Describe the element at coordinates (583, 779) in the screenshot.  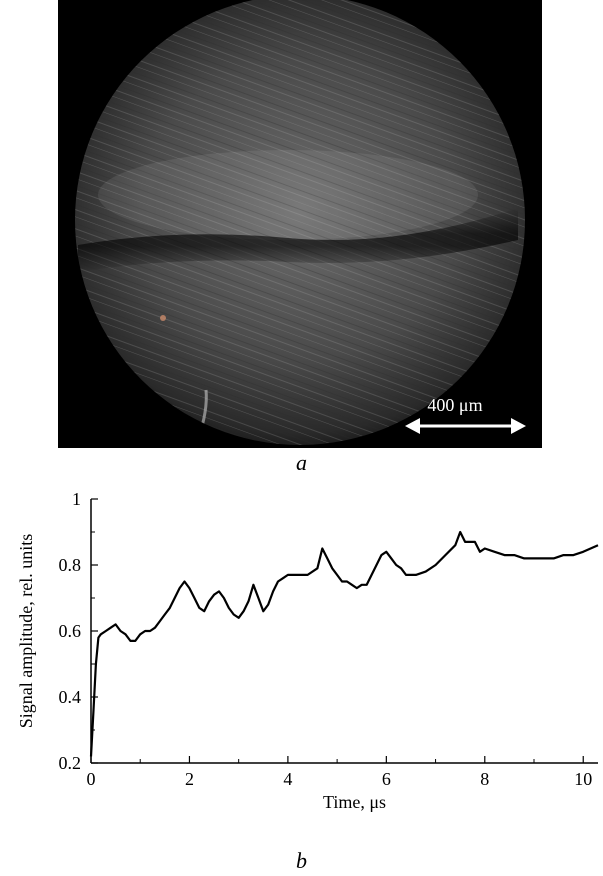
I see `x-tick-label: 10` at that location.